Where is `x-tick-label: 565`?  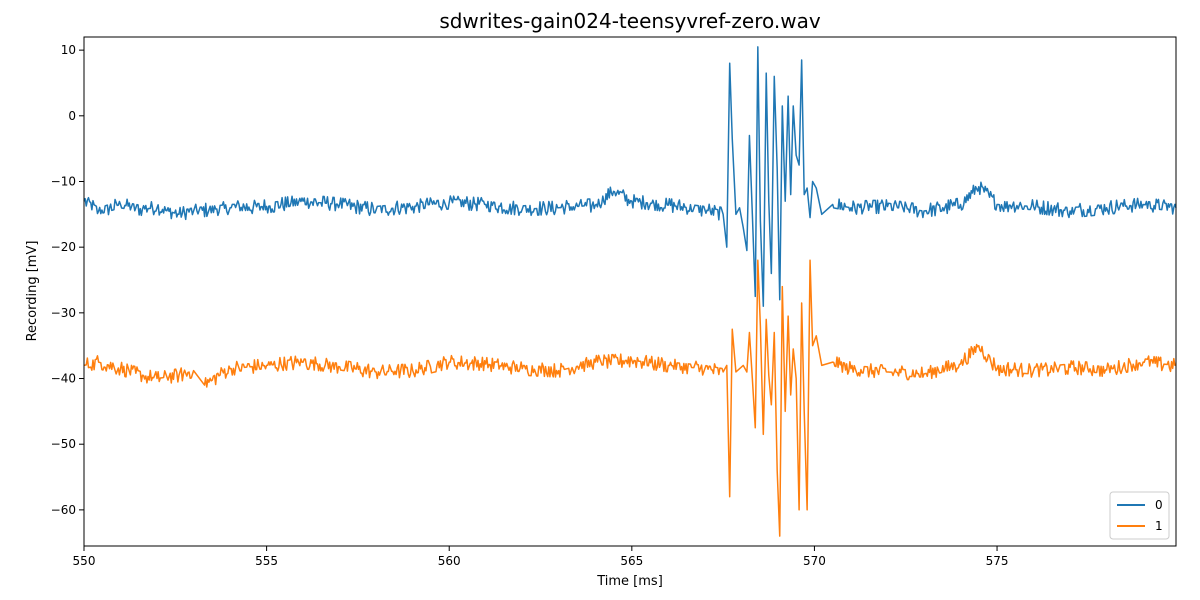
x-tick-label: 565 is located at coordinates (631, 561).